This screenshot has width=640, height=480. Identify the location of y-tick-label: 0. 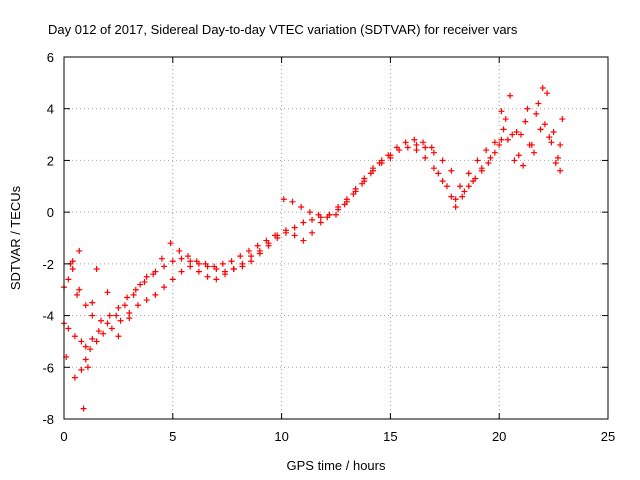
(50, 212).